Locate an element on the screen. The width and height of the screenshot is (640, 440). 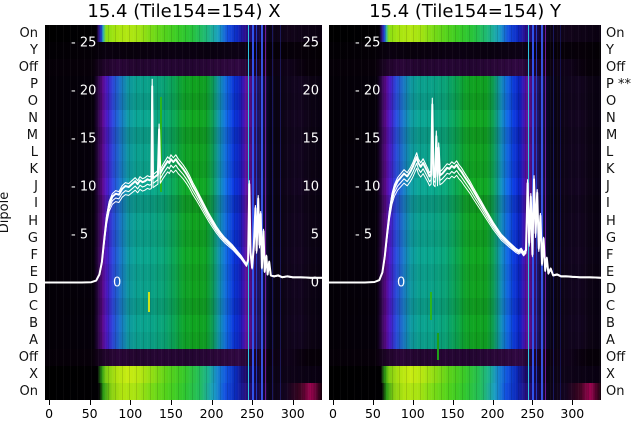
inner-ytick-label-right: 0 is located at coordinates (314, 283).